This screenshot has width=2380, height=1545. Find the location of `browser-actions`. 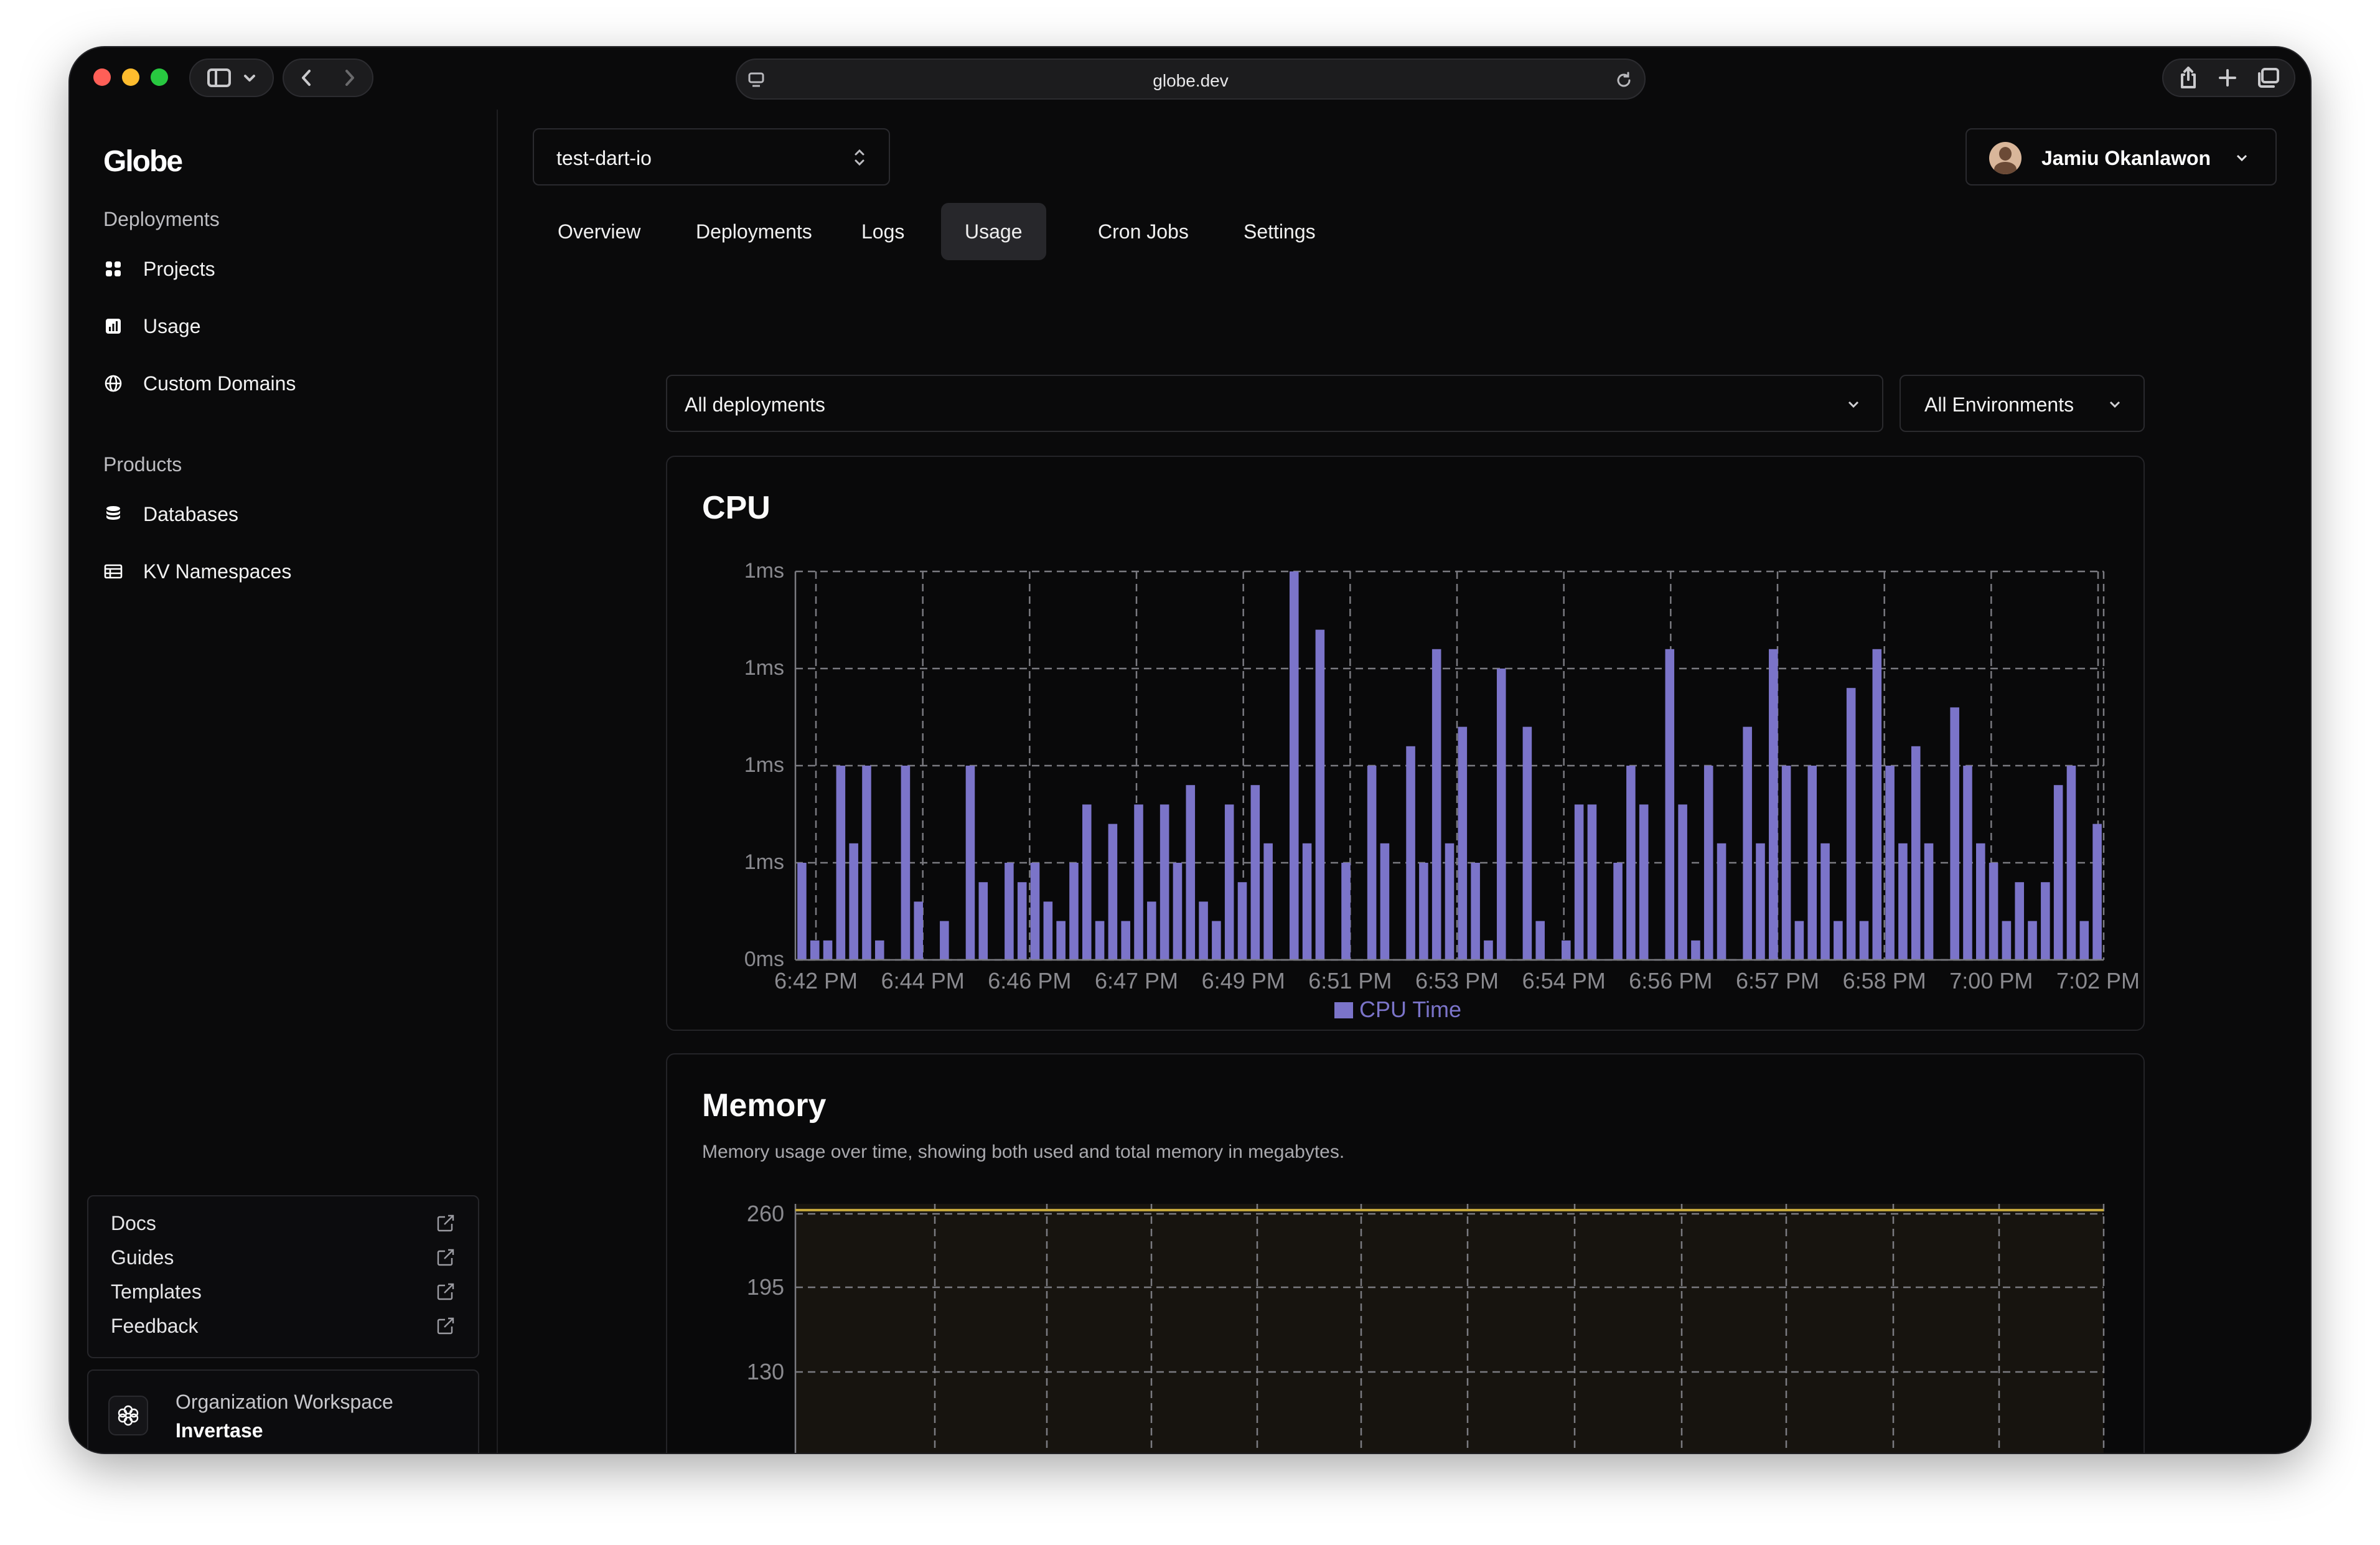

browser-actions is located at coordinates (2228, 78).